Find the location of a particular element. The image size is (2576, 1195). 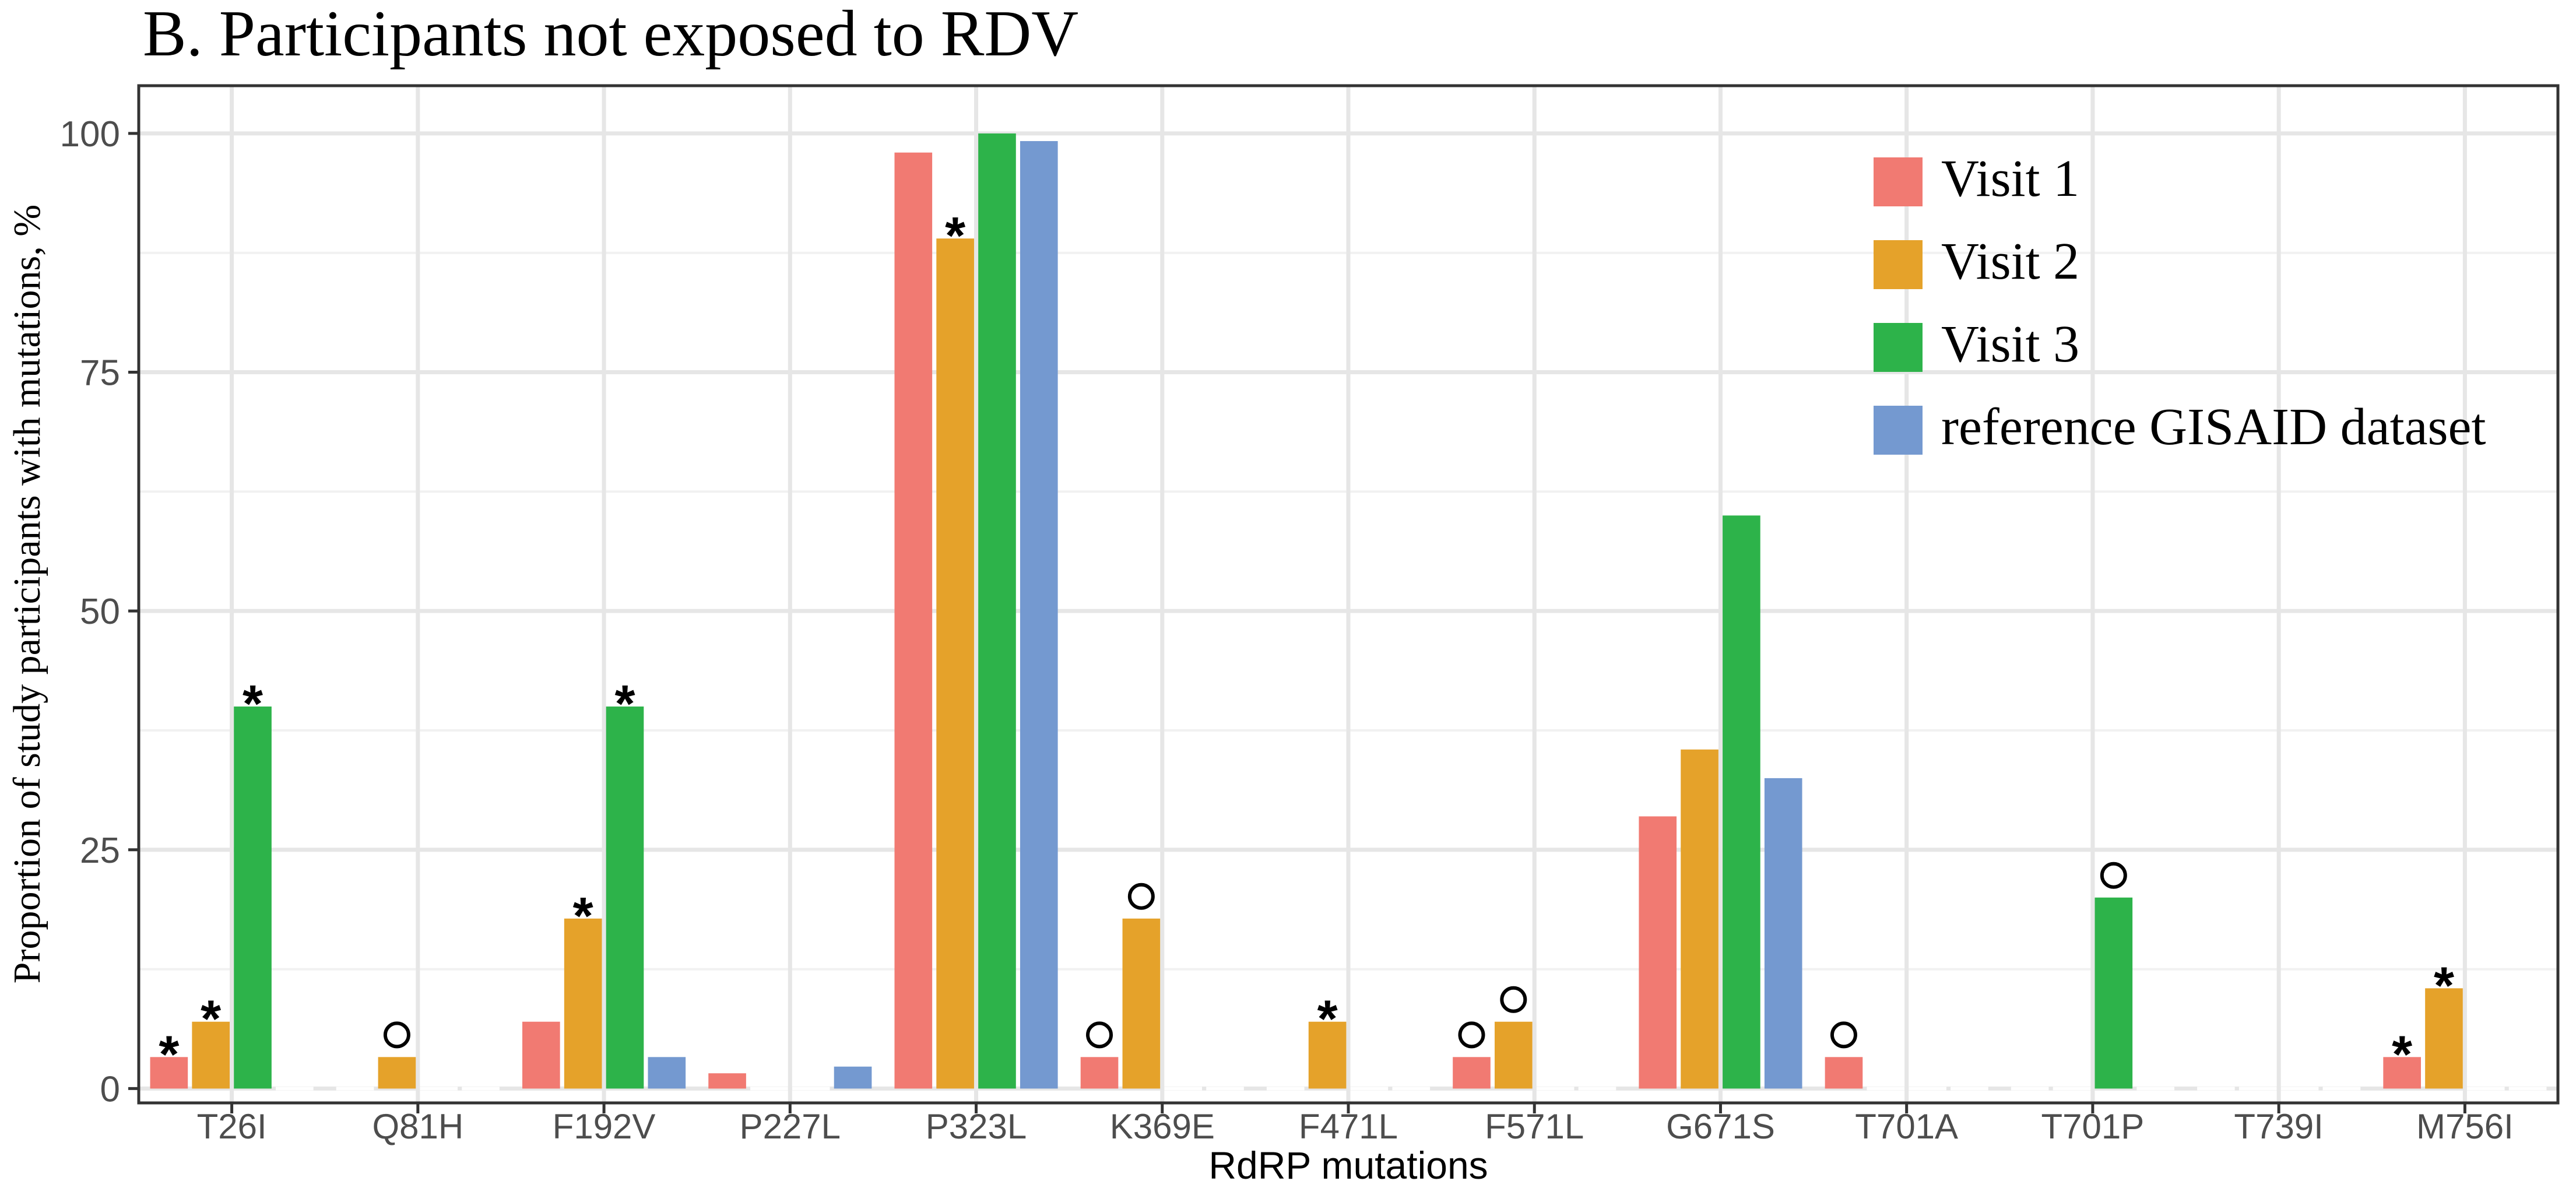

y-tick-label: 25 is located at coordinates (100, 851).